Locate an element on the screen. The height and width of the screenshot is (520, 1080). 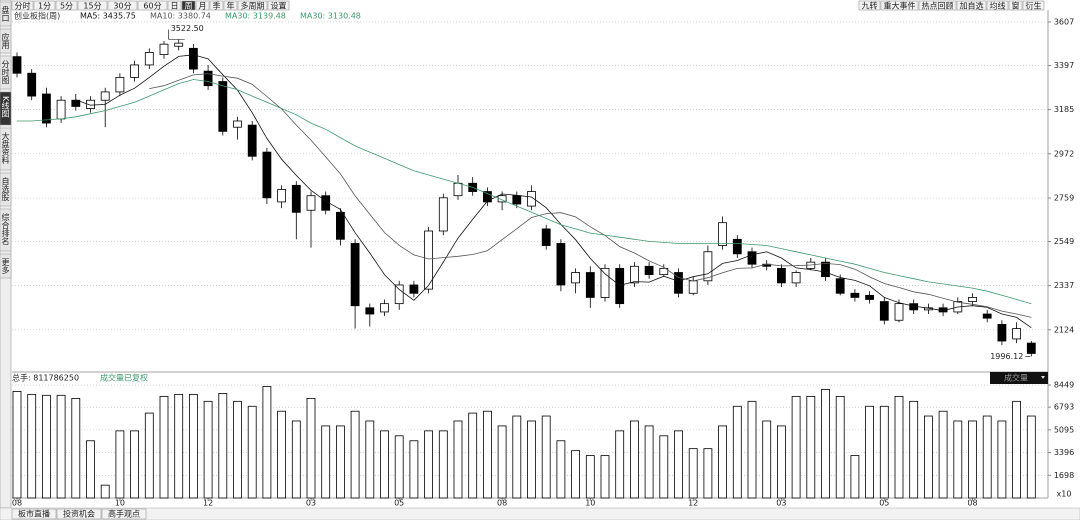
sidebar-label: 自选股 is located at coordinates (5, 189).